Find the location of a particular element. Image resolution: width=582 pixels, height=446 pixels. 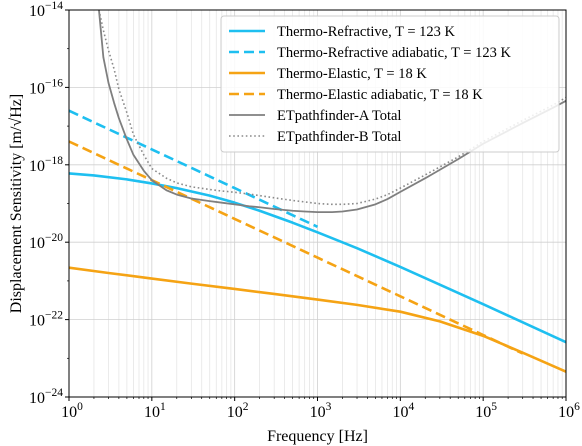

x-tick-labels: 10⁰ 10¹ 10² 10³ 10⁴ 10⁵ 10⁶ is located at coordinates (320, 411).